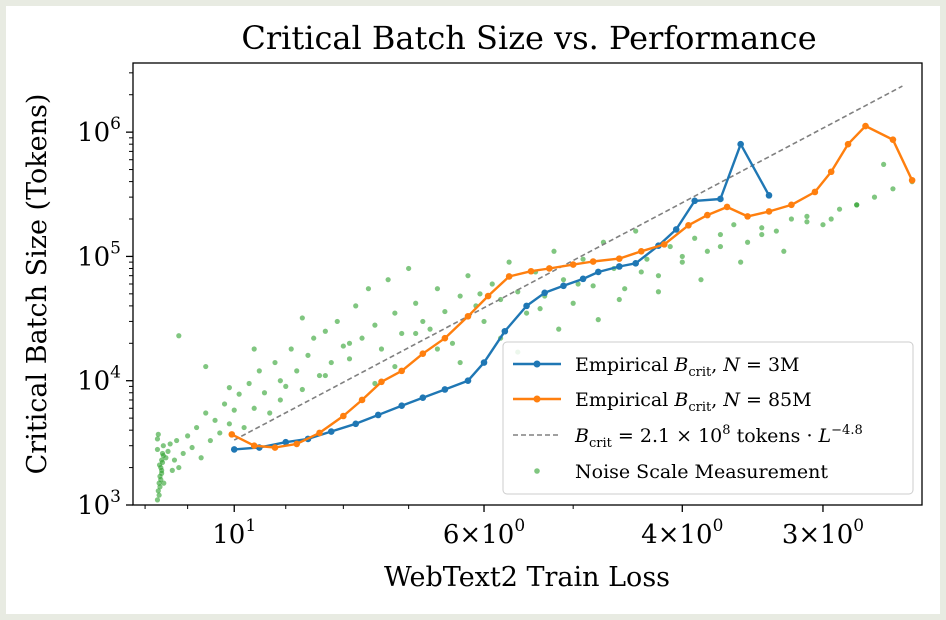 Image resolution: width=946 pixels, height=620 pixels. What do you see at coordinates (701, 472) in the screenshot?
I see `legend-label: Noise Scale Measurement` at bounding box center [701, 472].